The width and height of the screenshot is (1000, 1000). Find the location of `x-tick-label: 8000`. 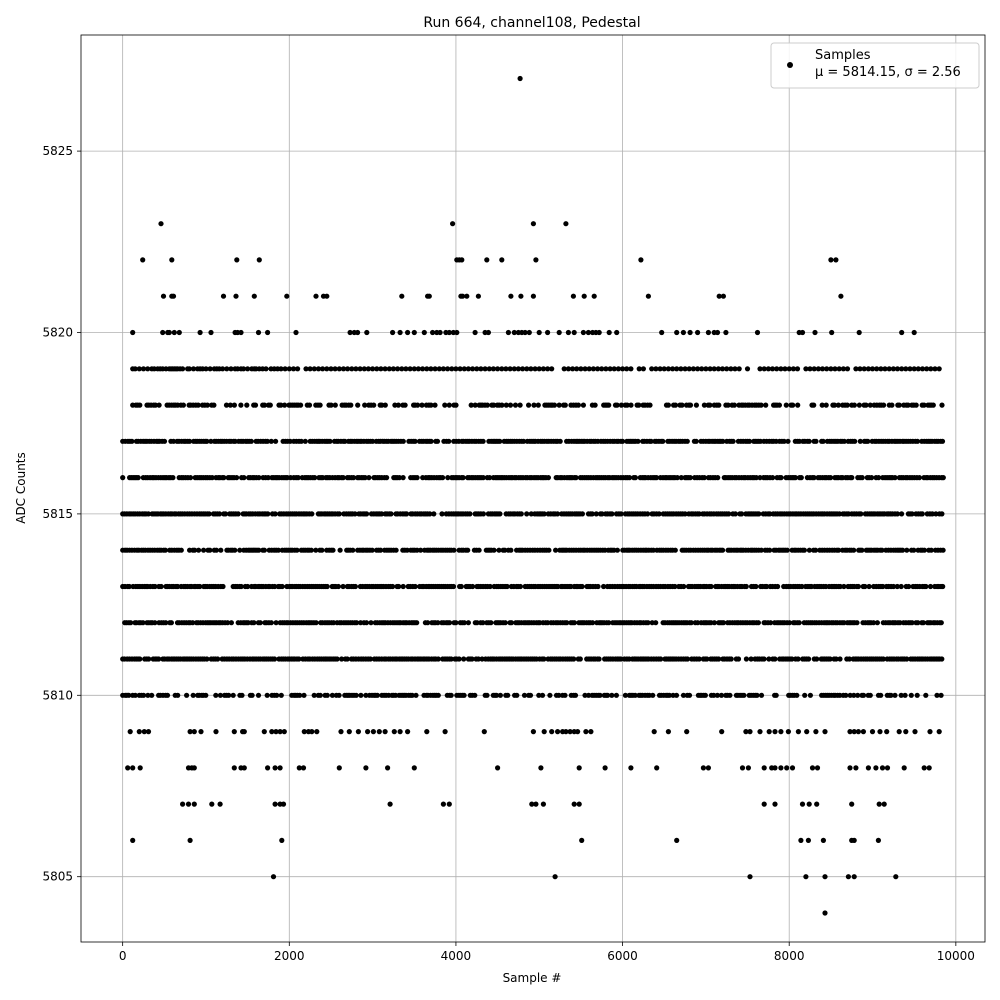

x-tick-label: 8000 is located at coordinates (789, 956).